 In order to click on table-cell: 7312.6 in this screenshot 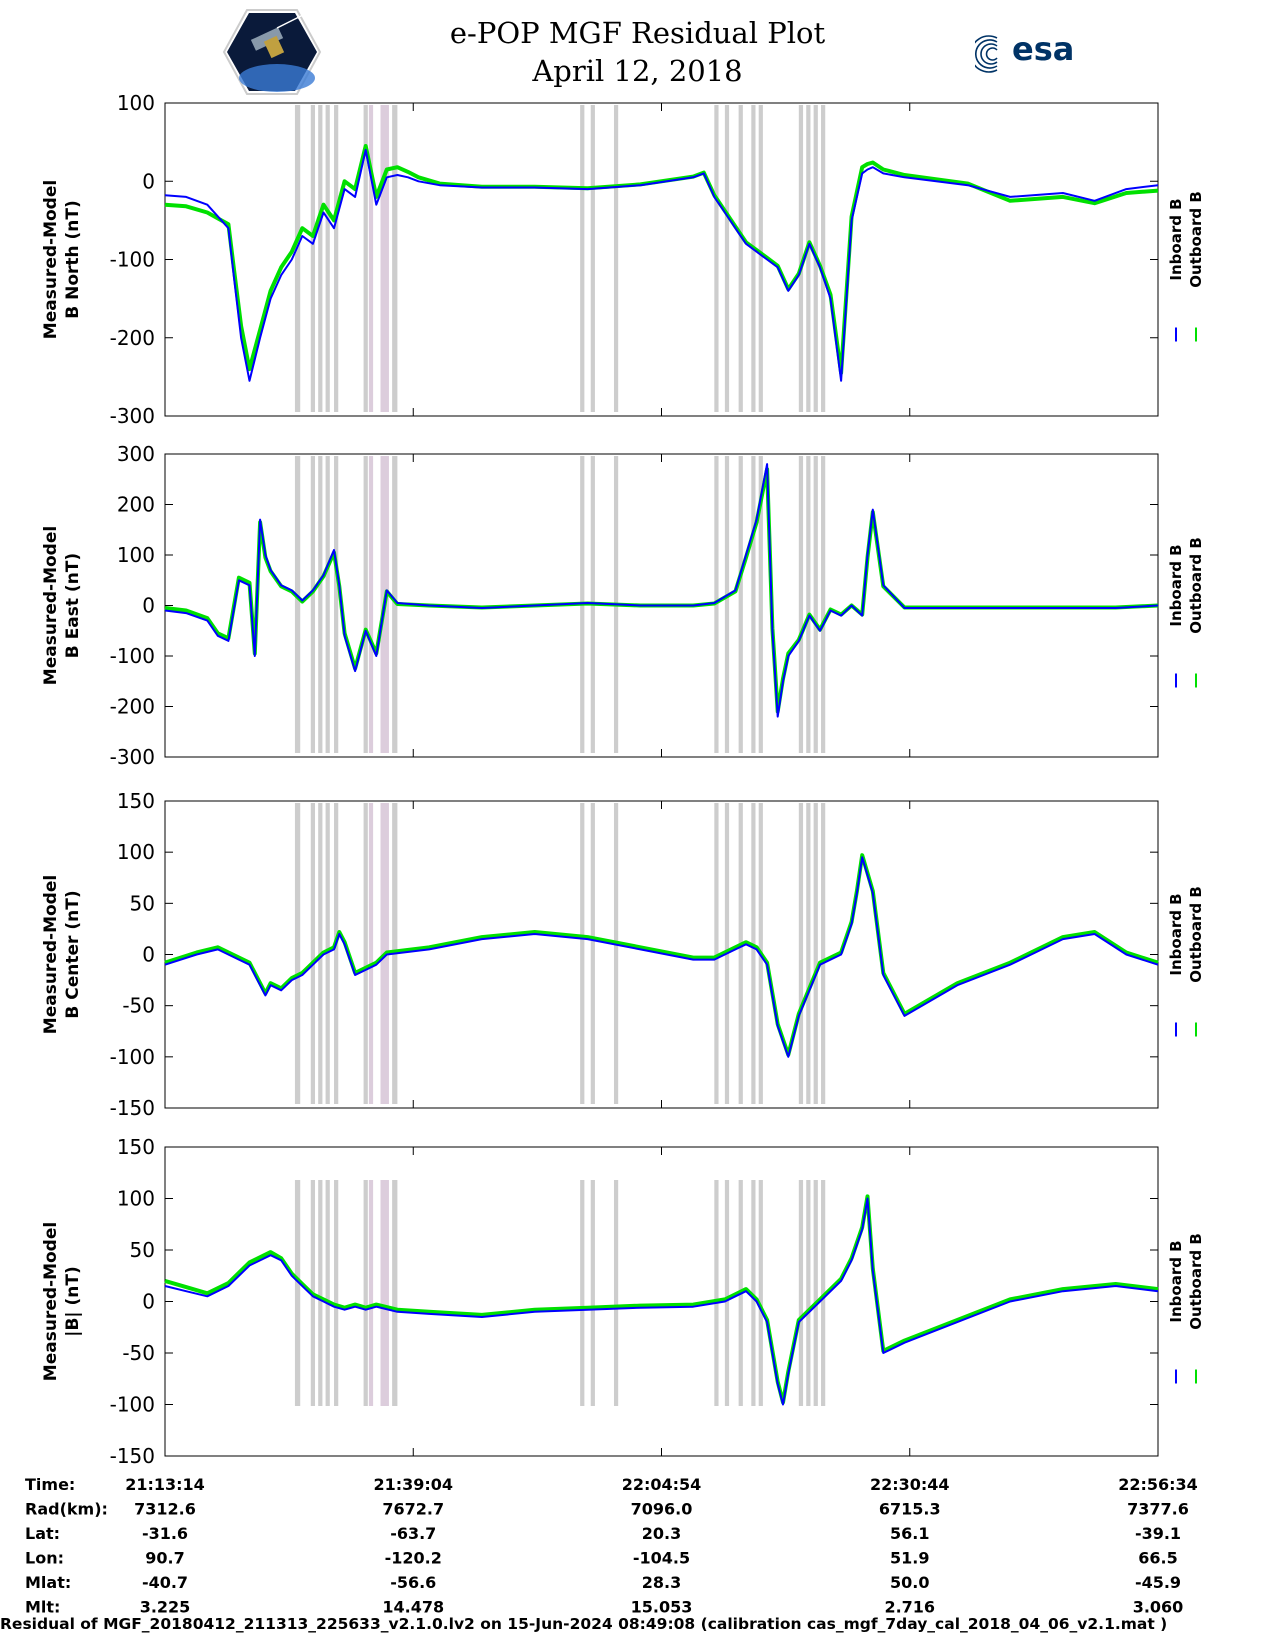, I will do `click(165, 1509)`.